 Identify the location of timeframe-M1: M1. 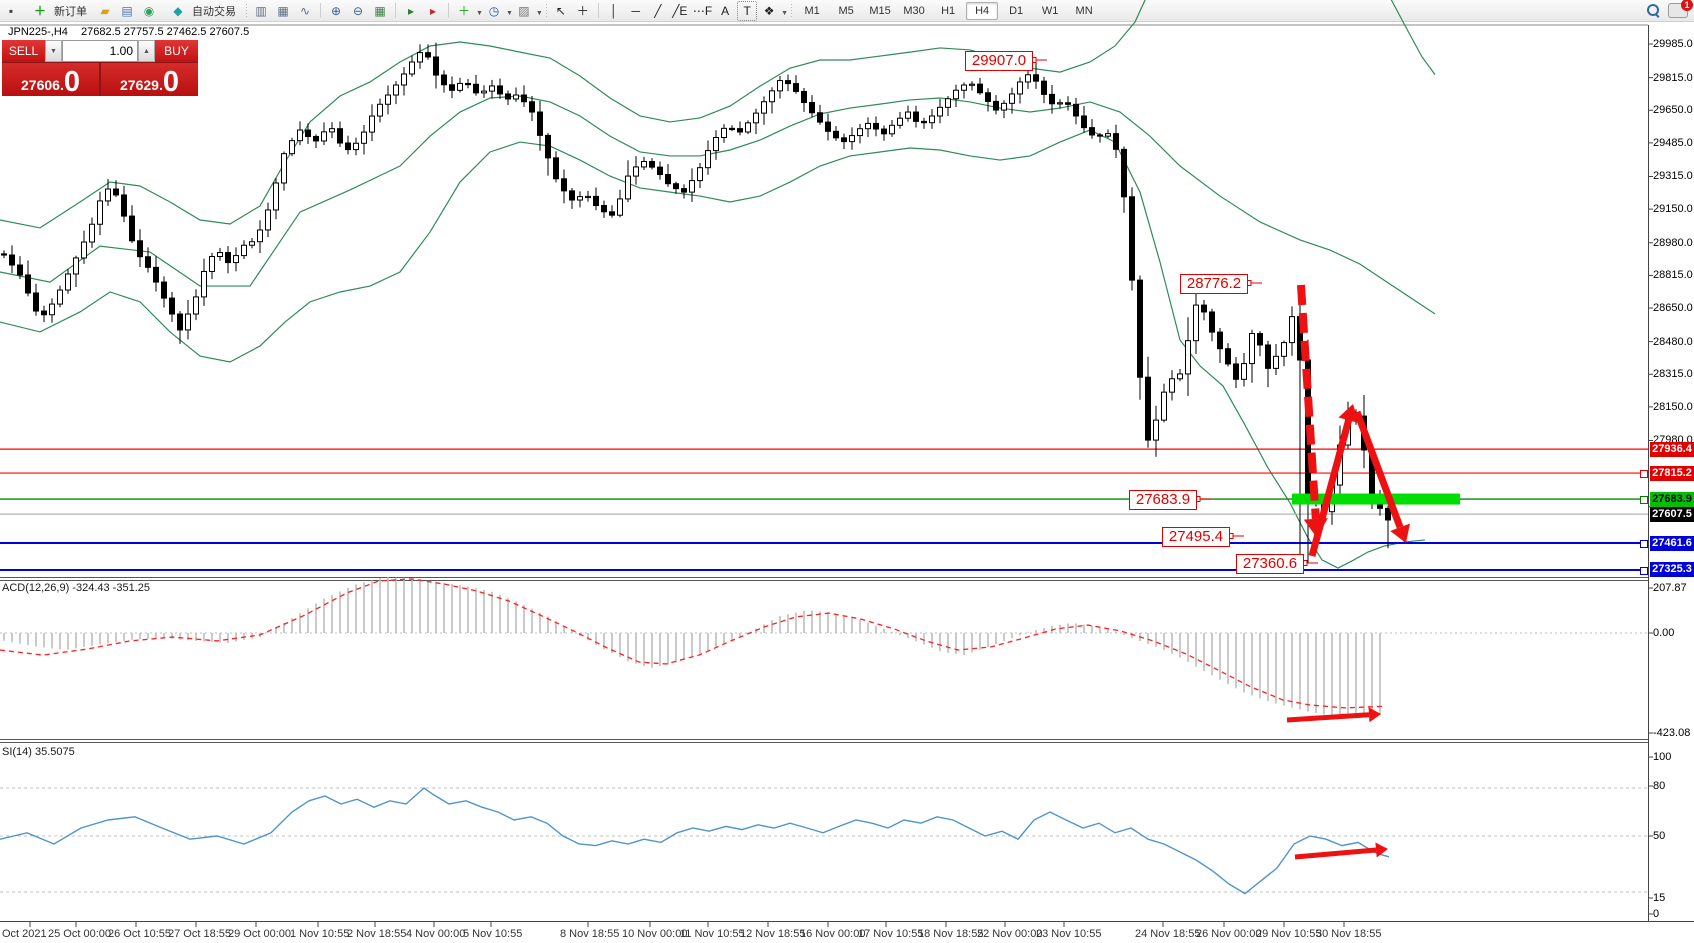
(812, 10).